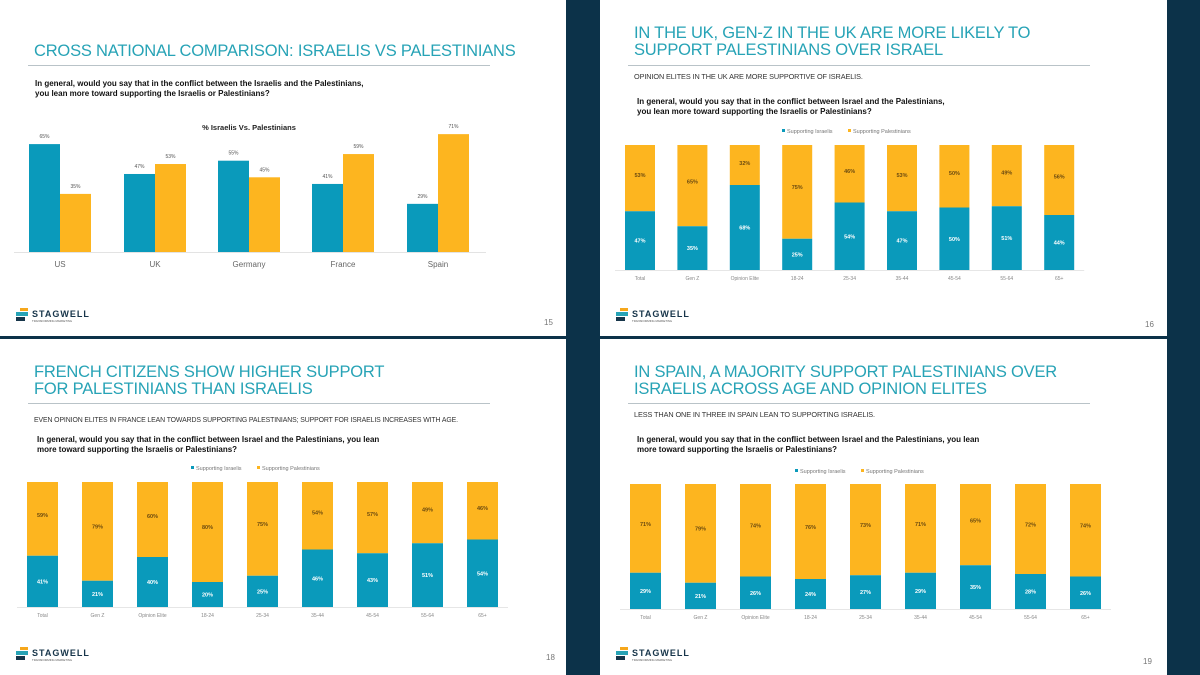 The height and width of the screenshot is (675, 1200). Describe the element at coordinates (1147, 661) in the screenshot. I see `page-number: 19` at that location.